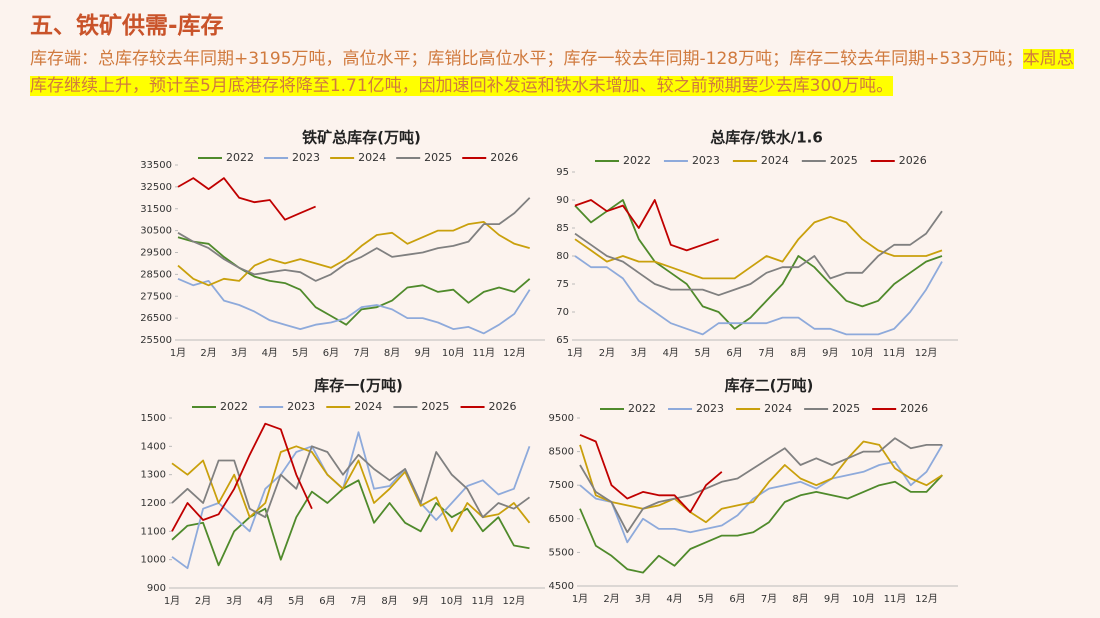 The width and height of the screenshot is (1100, 618). What do you see at coordinates (153, 475) in the screenshot?
I see `y-tick-label: 1300` at bounding box center [153, 475].